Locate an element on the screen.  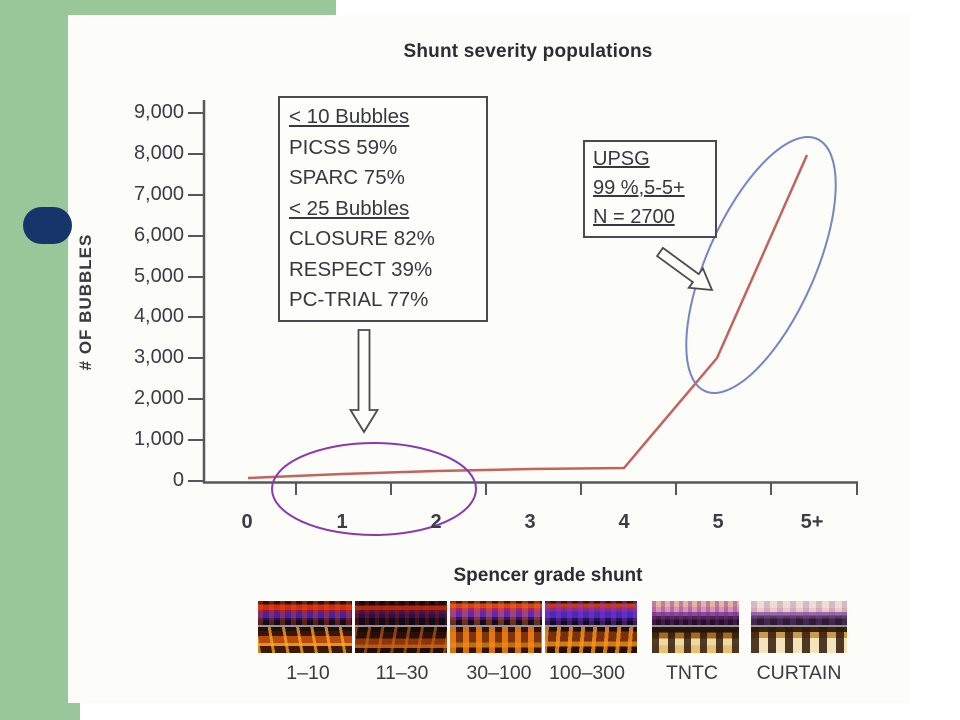
y-tick-label: 5,000 is located at coordinates (158, 276).